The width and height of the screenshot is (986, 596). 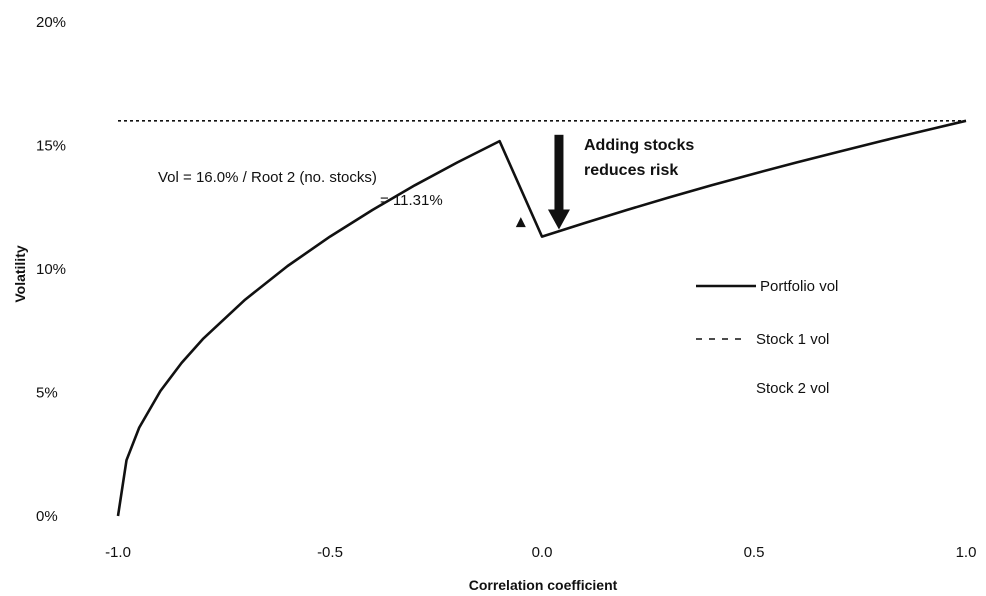 What do you see at coordinates (330, 552) in the screenshot?
I see `x-tick-label: -0.5` at bounding box center [330, 552].